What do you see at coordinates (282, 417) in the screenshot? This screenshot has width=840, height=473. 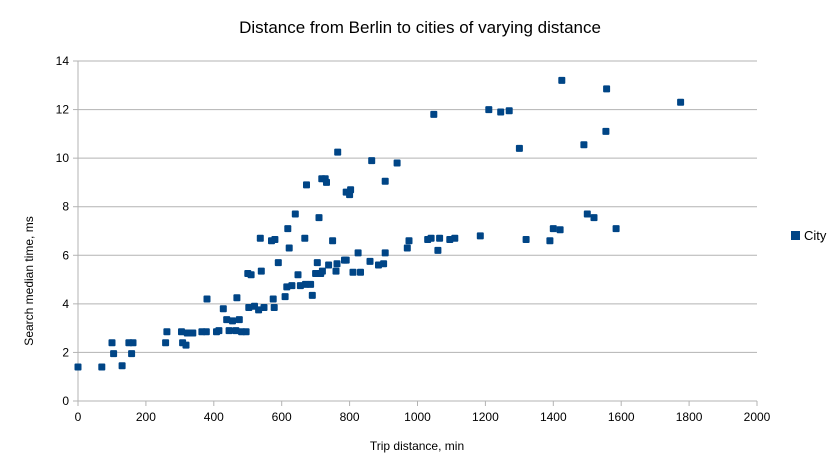 I see `x-tick-label: 600` at bounding box center [282, 417].